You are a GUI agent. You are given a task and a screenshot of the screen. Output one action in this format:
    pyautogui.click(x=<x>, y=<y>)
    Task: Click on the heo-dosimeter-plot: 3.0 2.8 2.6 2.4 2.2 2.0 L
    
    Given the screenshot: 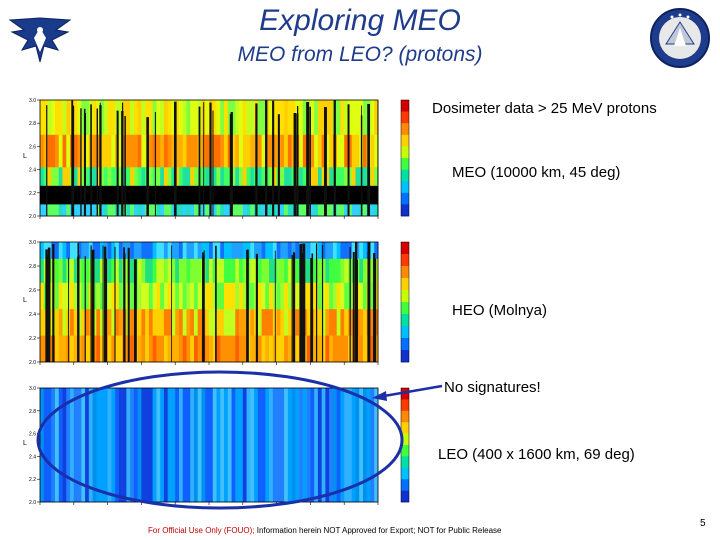 What is the action you would take?
    pyautogui.click(x=221, y=306)
    